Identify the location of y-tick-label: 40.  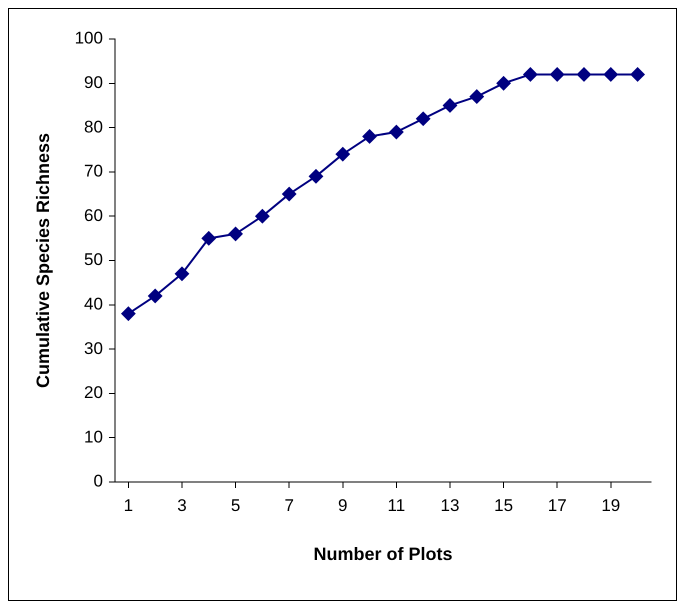
(93, 304).